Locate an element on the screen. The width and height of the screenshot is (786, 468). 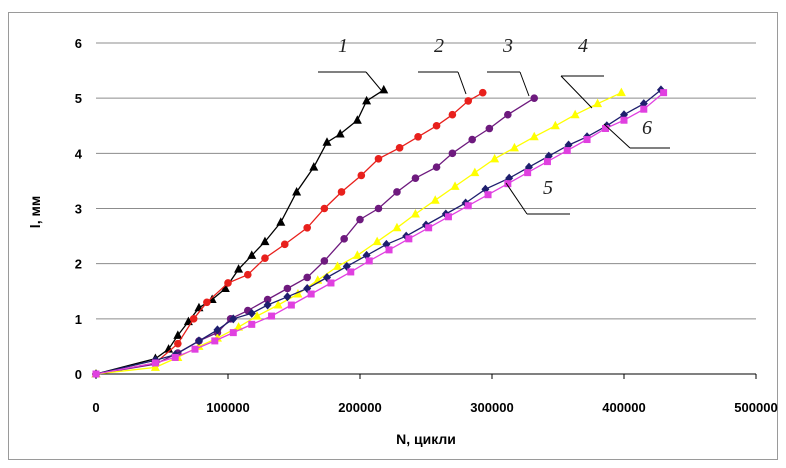
curve-number-5: 5 is located at coordinates (548, 188).